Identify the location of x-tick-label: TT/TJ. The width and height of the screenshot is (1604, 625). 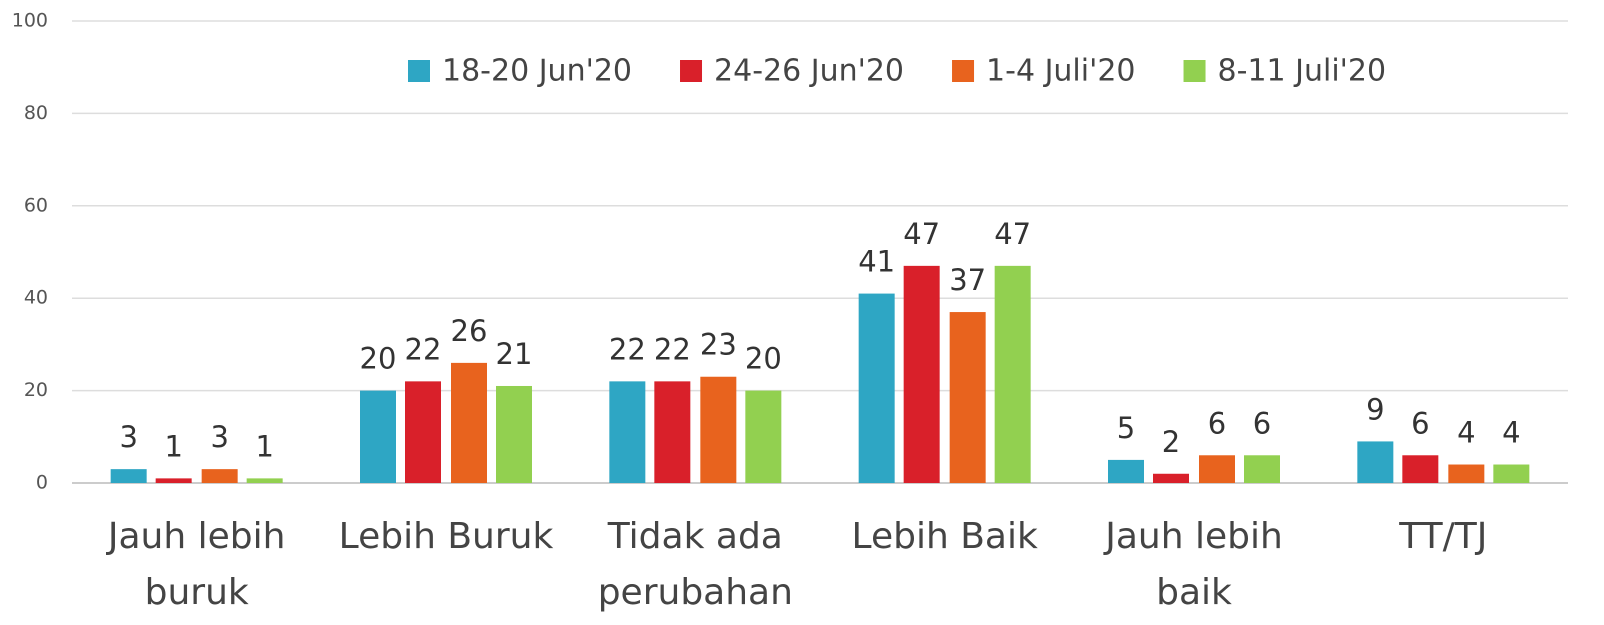
(1442, 536).